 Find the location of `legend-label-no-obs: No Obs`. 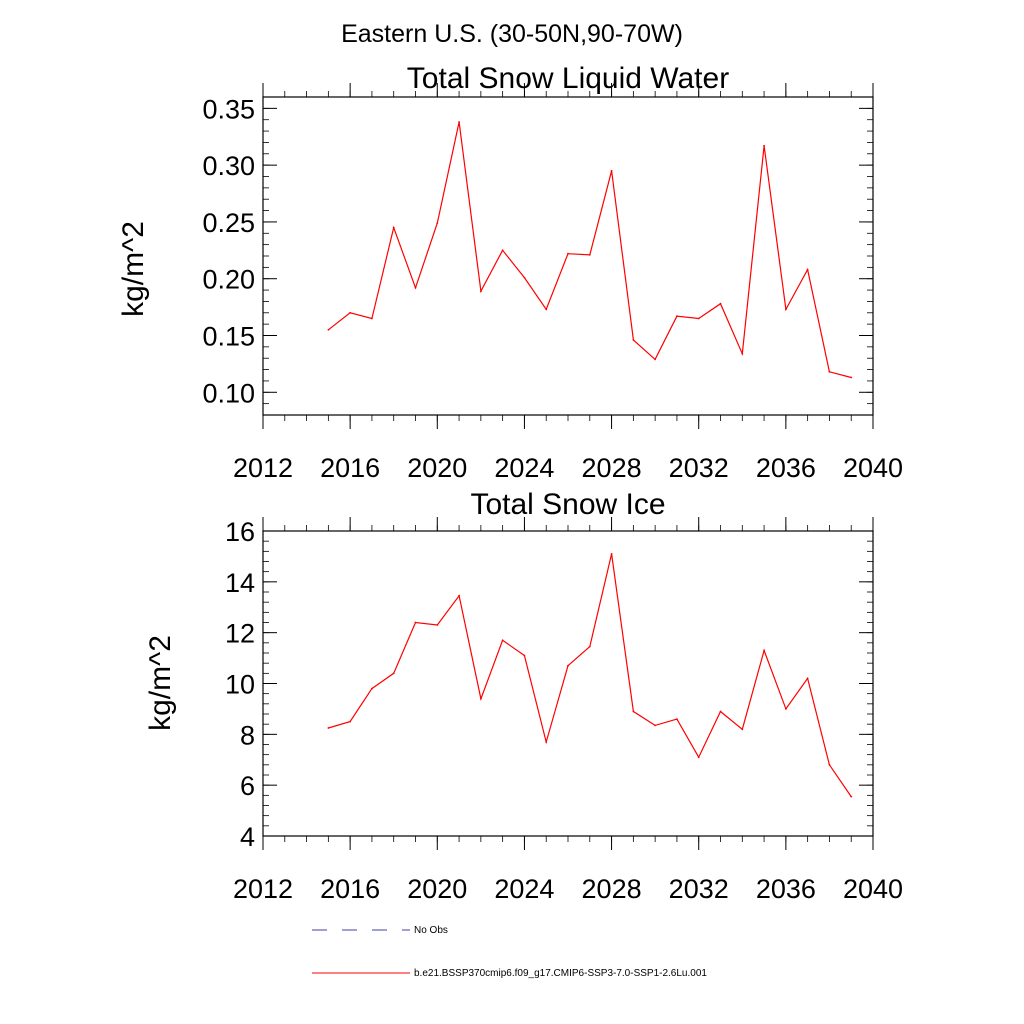

legend-label-no-obs: No Obs is located at coordinates (431, 930).